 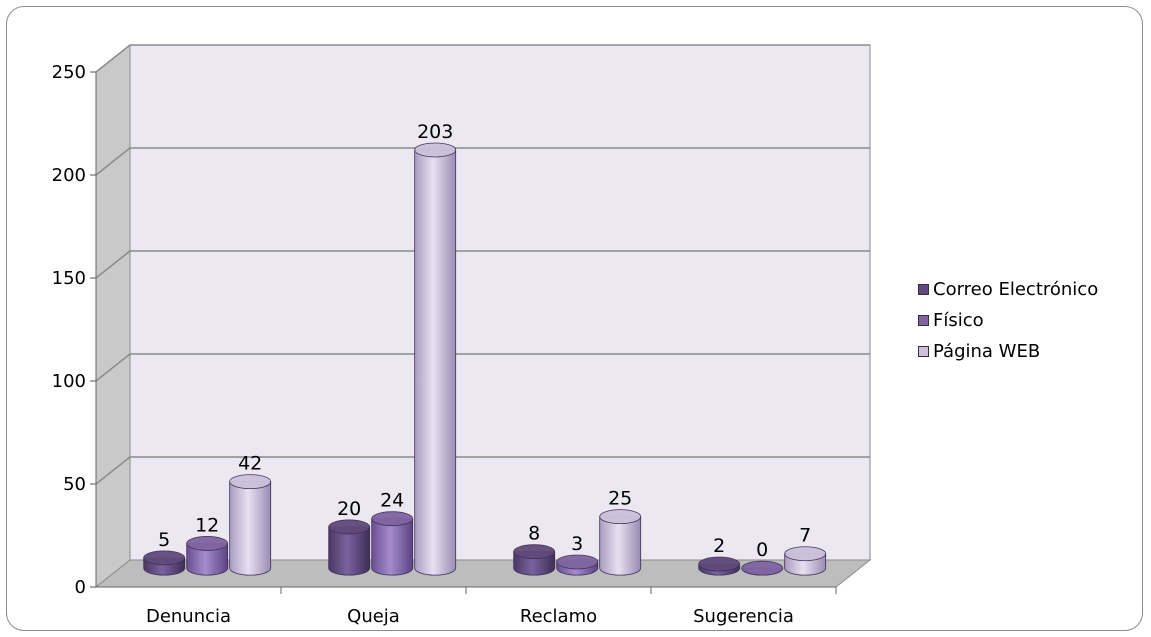 I want to click on y-tick-label: 150, so click(x=69, y=278).